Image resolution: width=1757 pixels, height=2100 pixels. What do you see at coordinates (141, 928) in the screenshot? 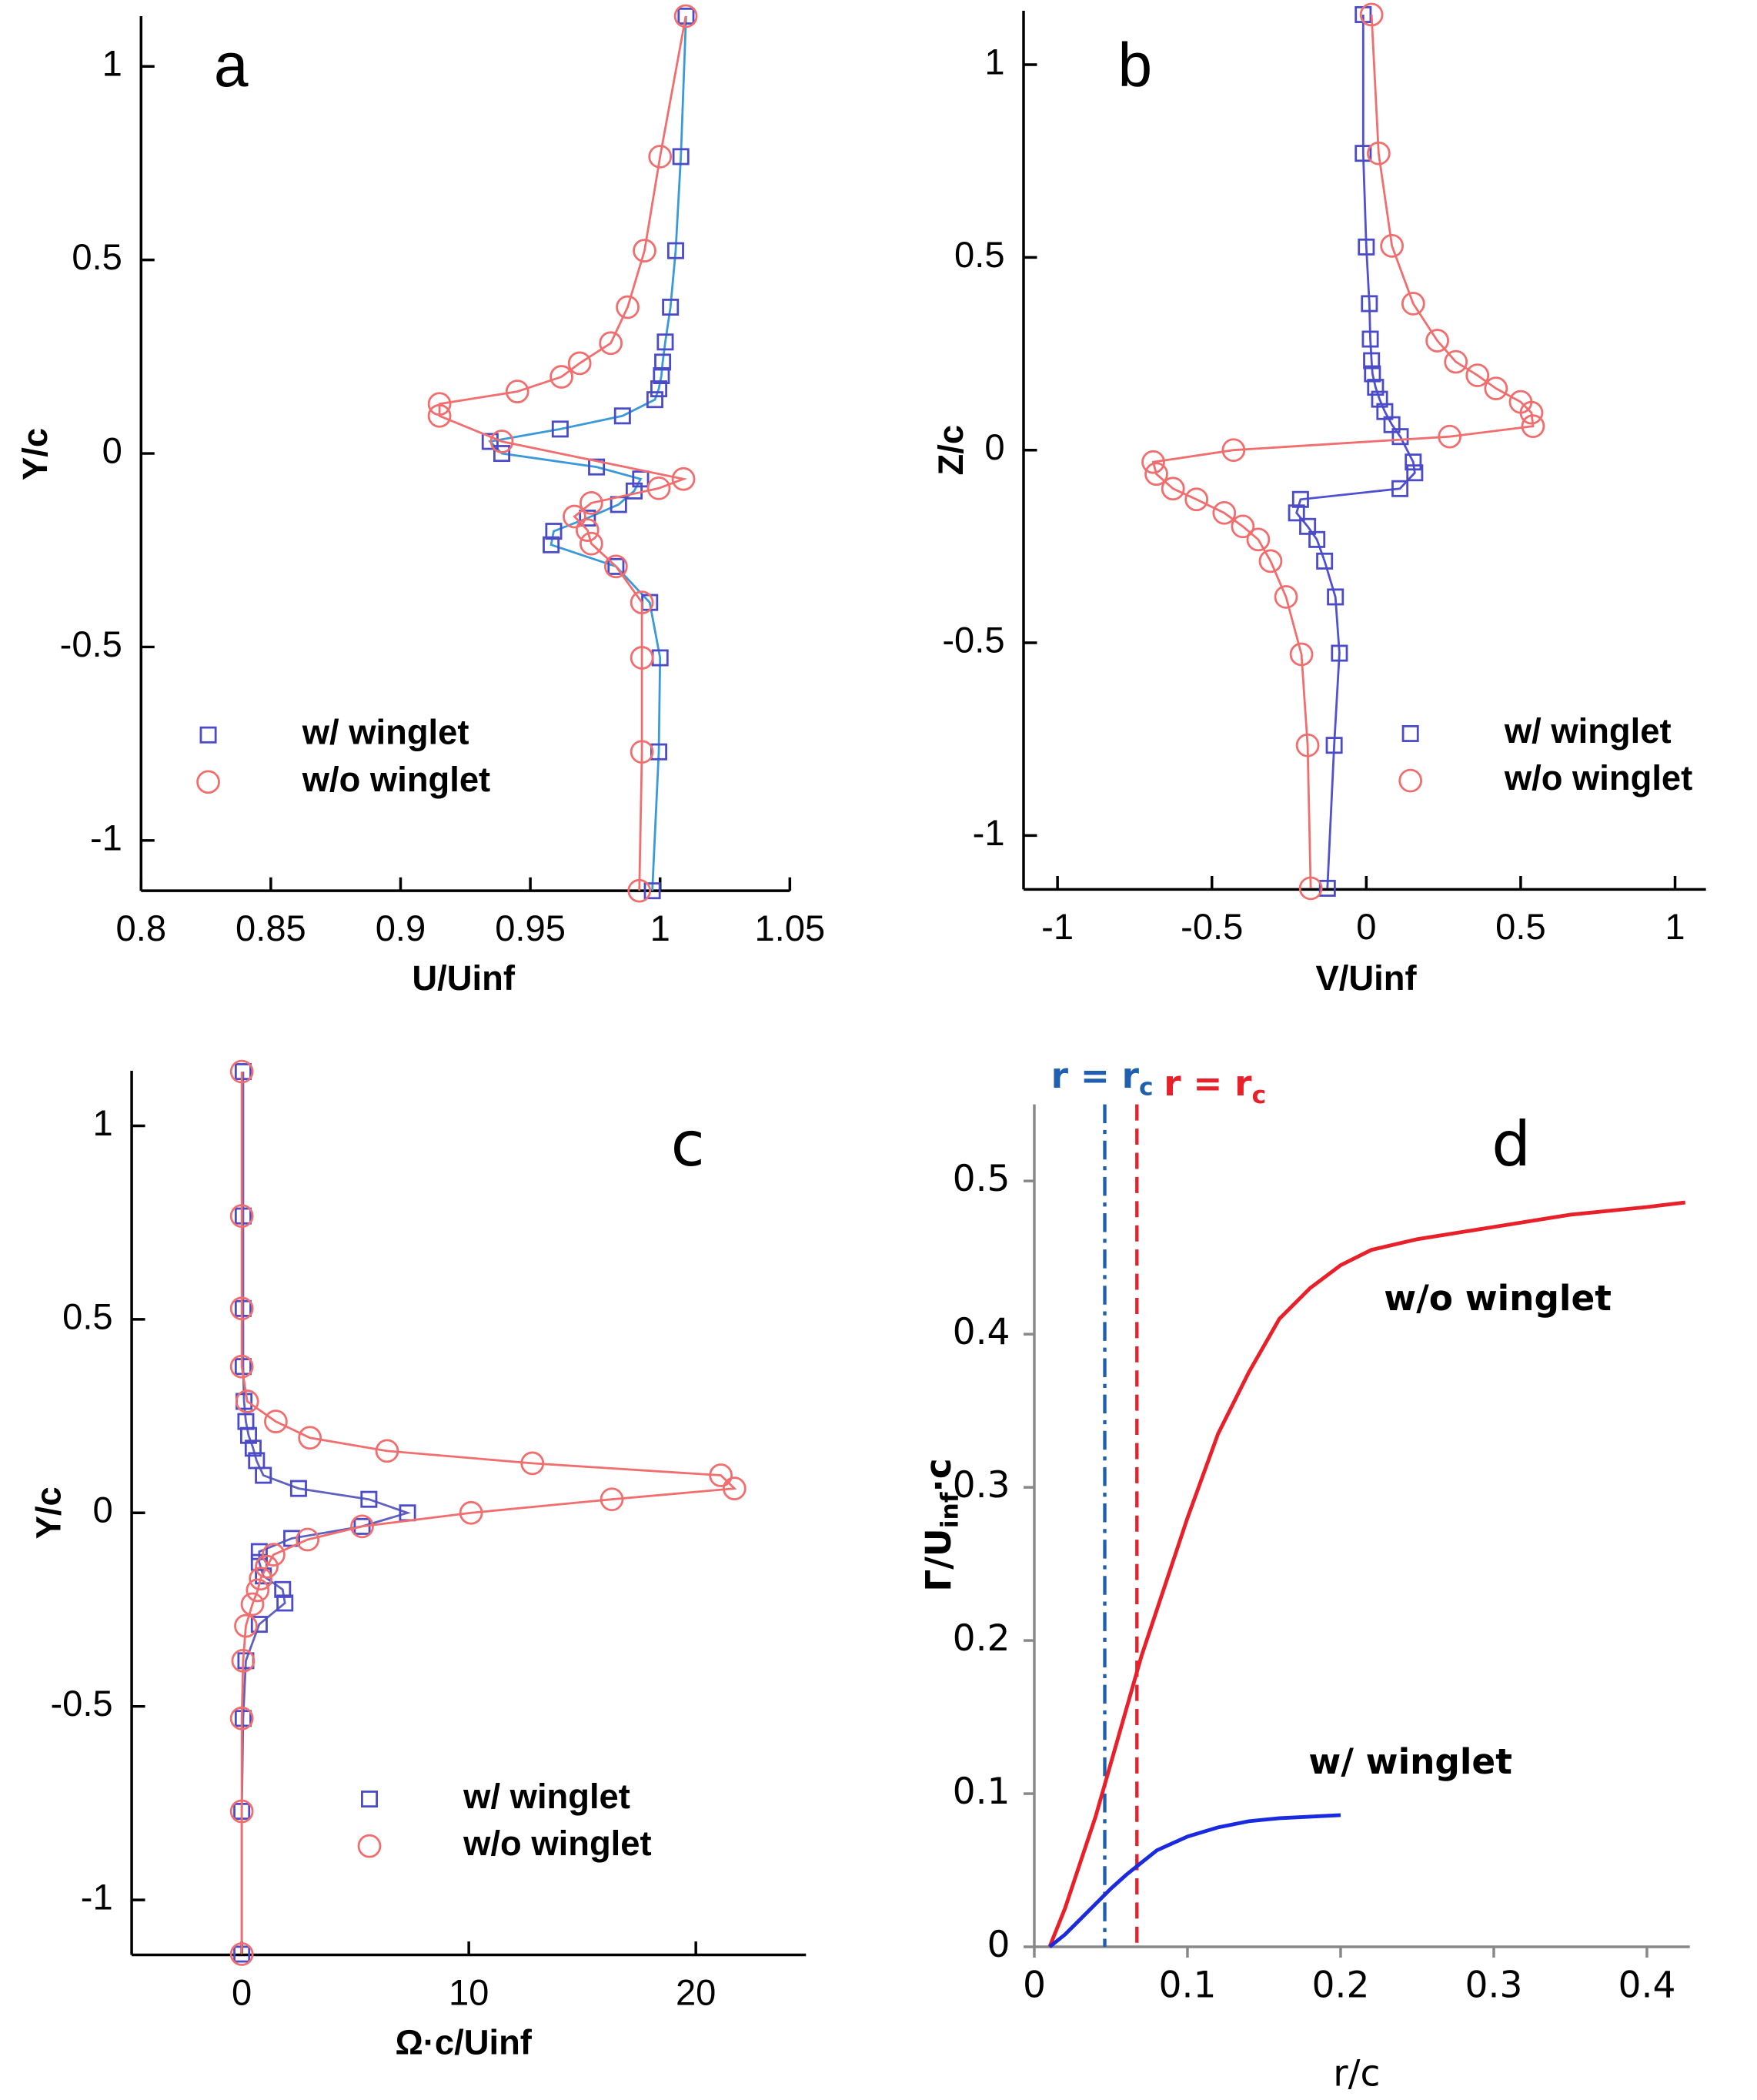
I see `x-tick-label: 0.8` at bounding box center [141, 928].